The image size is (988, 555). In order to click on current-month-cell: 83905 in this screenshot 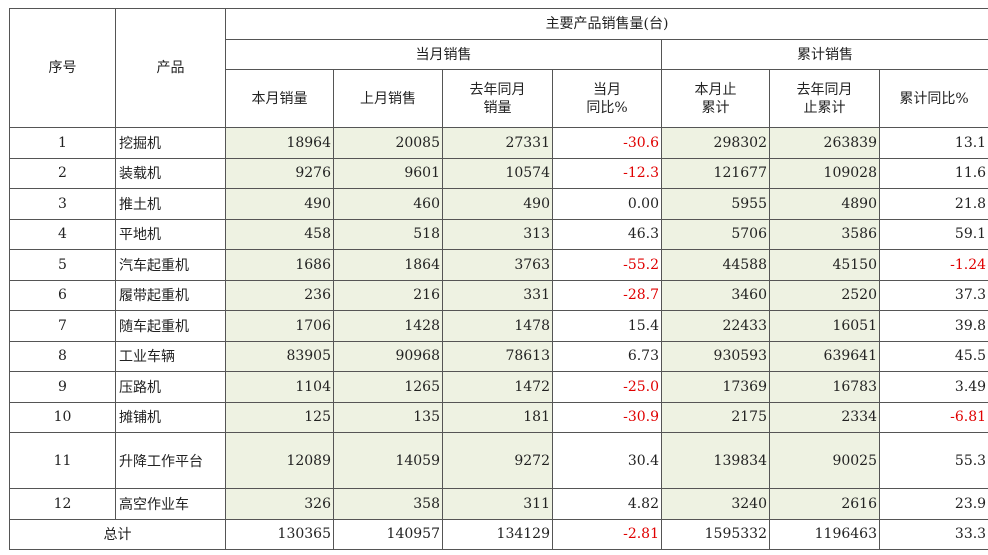, I will do `click(279, 356)`.